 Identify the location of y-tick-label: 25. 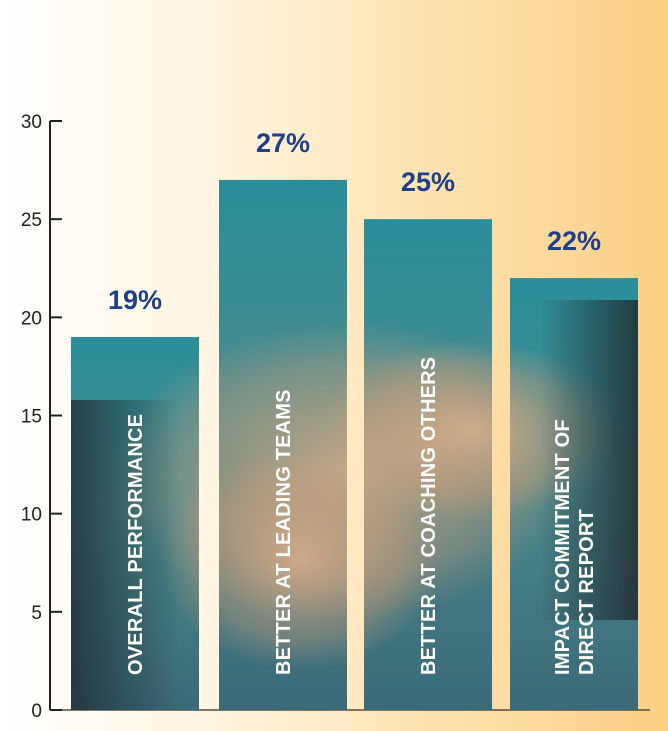
(31, 220).